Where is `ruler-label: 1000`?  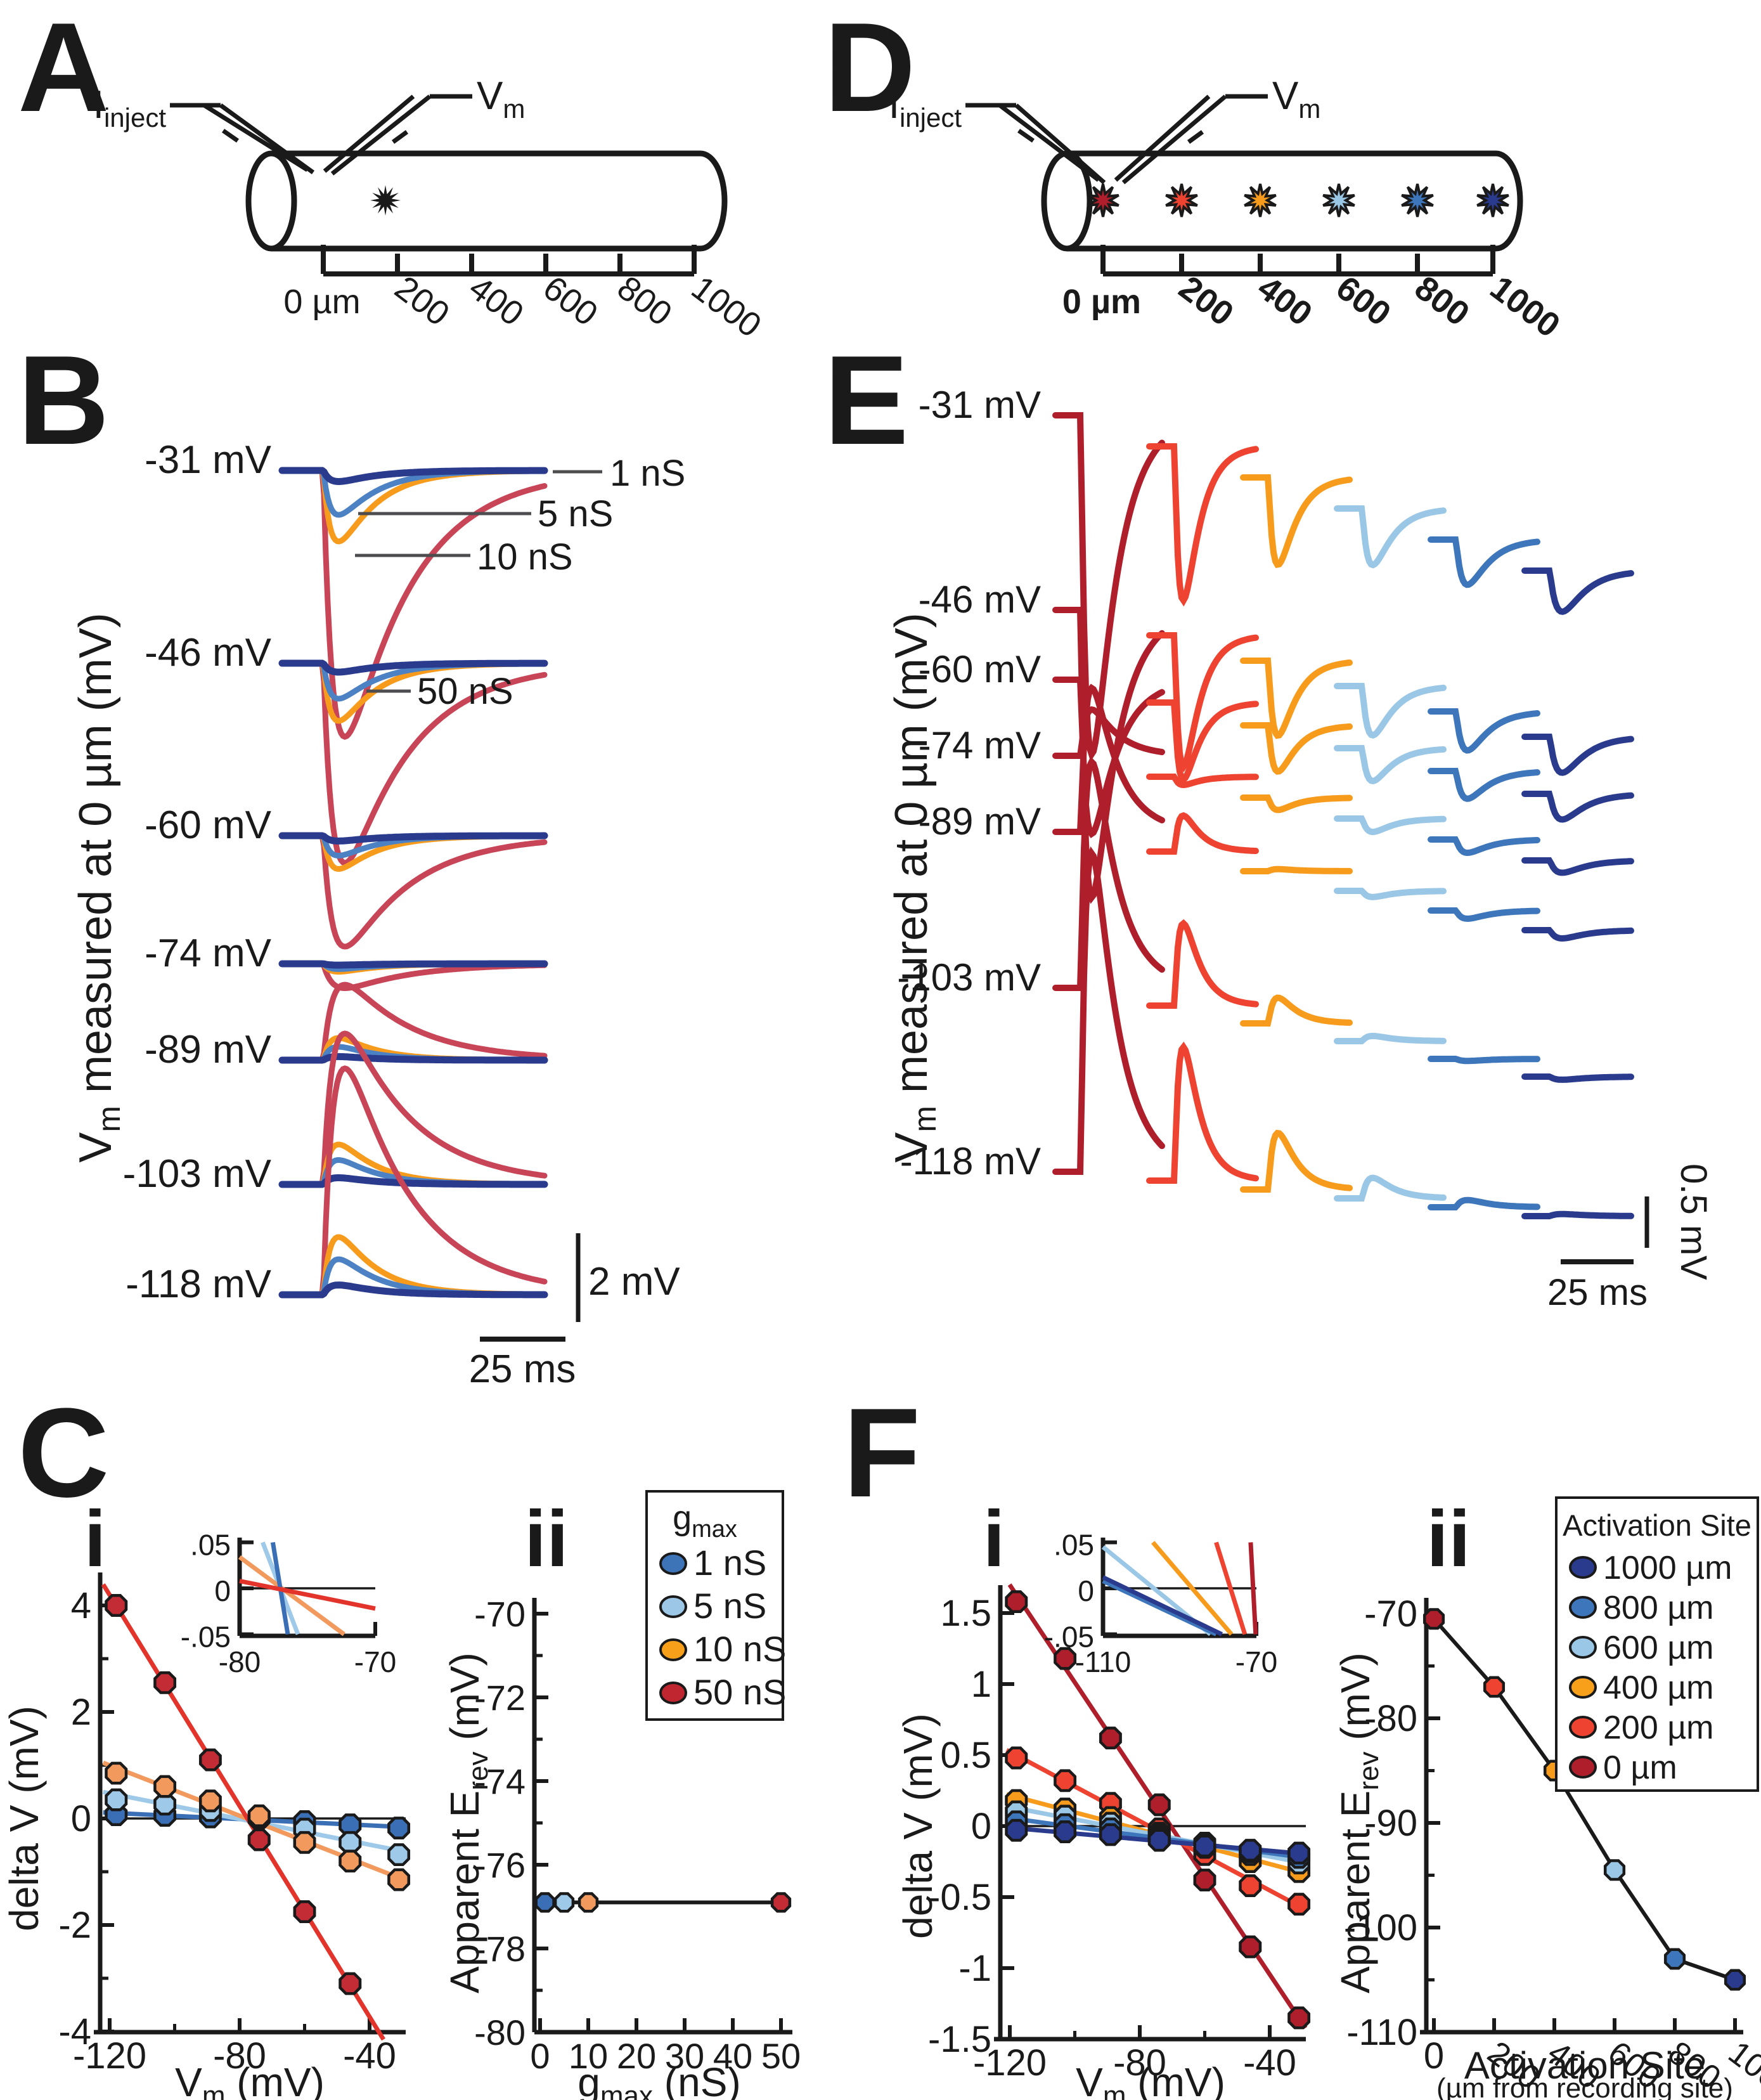
ruler-label: 1000 is located at coordinates (726, 307).